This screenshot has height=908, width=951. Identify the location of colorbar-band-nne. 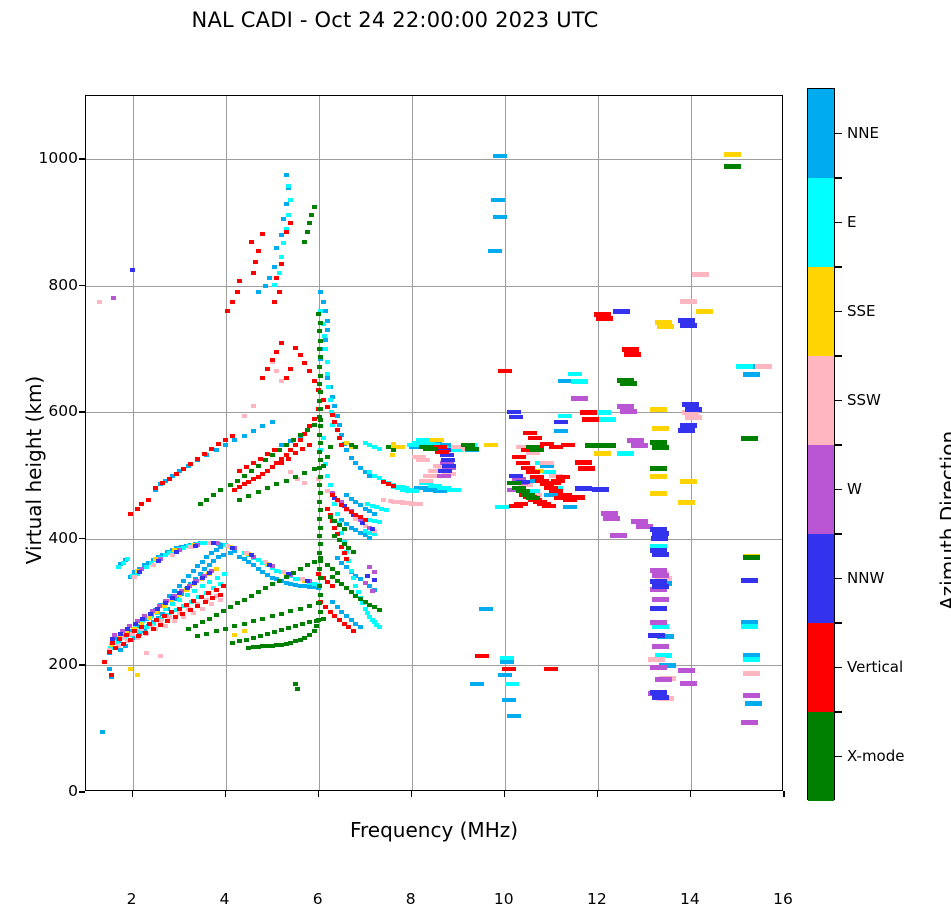
(821, 133).